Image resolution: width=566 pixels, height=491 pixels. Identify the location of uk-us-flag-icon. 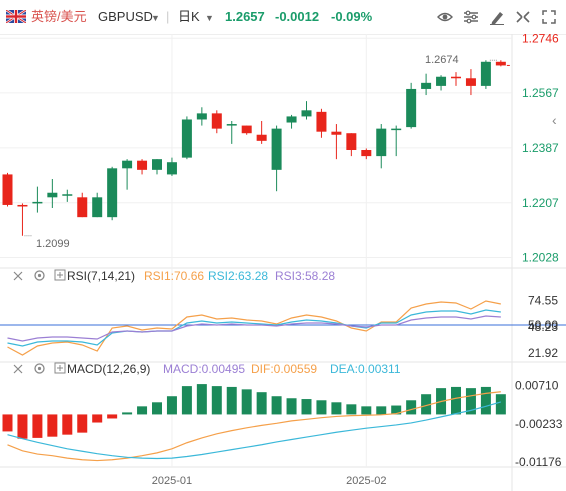
(16, 16).